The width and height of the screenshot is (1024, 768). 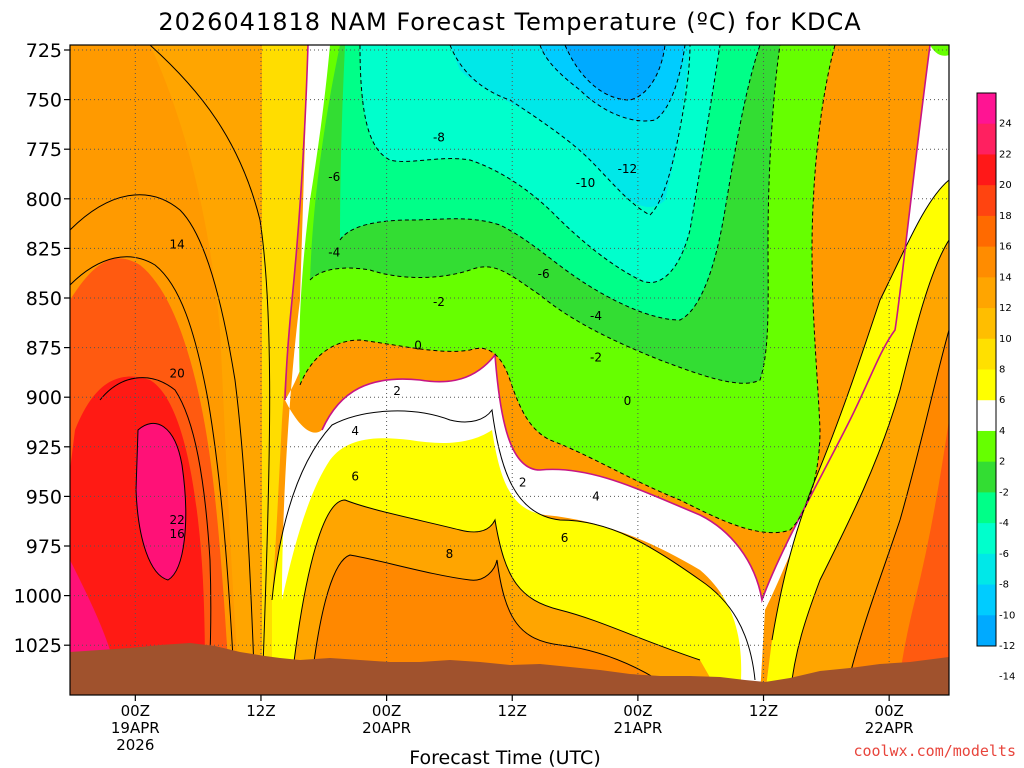 I want to click on contour-label: -12, so click(x=628, y=169).